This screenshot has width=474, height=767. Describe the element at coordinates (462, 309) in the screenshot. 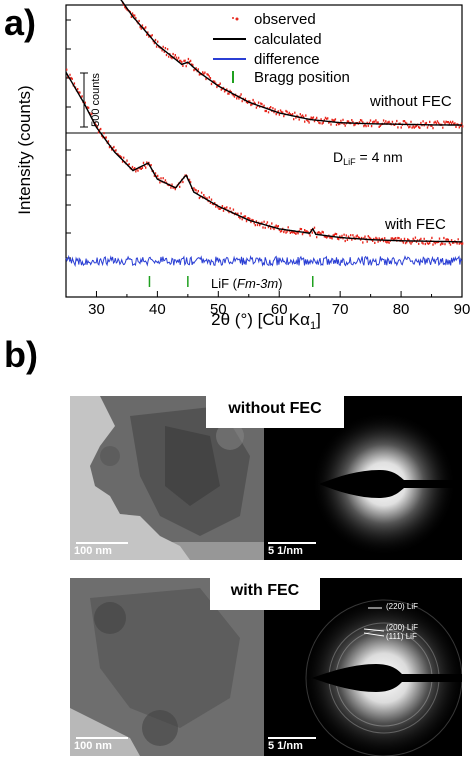

I see `x-tick-label-90: 90` at that location.